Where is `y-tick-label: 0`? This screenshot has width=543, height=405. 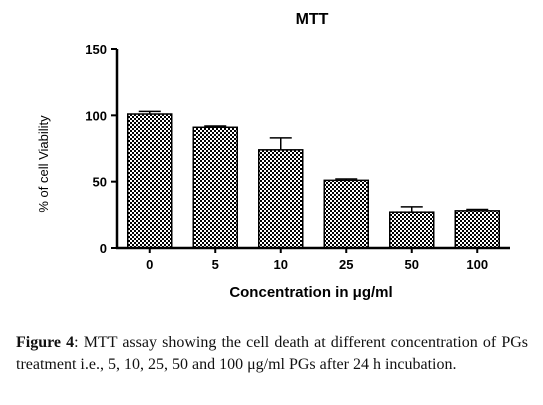 y-tick-label: 0 is located at coordinates (103, 248).